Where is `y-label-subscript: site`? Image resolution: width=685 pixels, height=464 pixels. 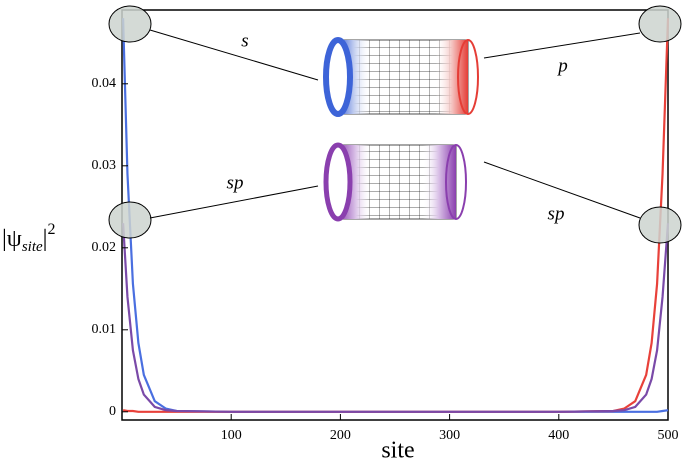 y-label-subscript: site is located at coordinates (32, 247).